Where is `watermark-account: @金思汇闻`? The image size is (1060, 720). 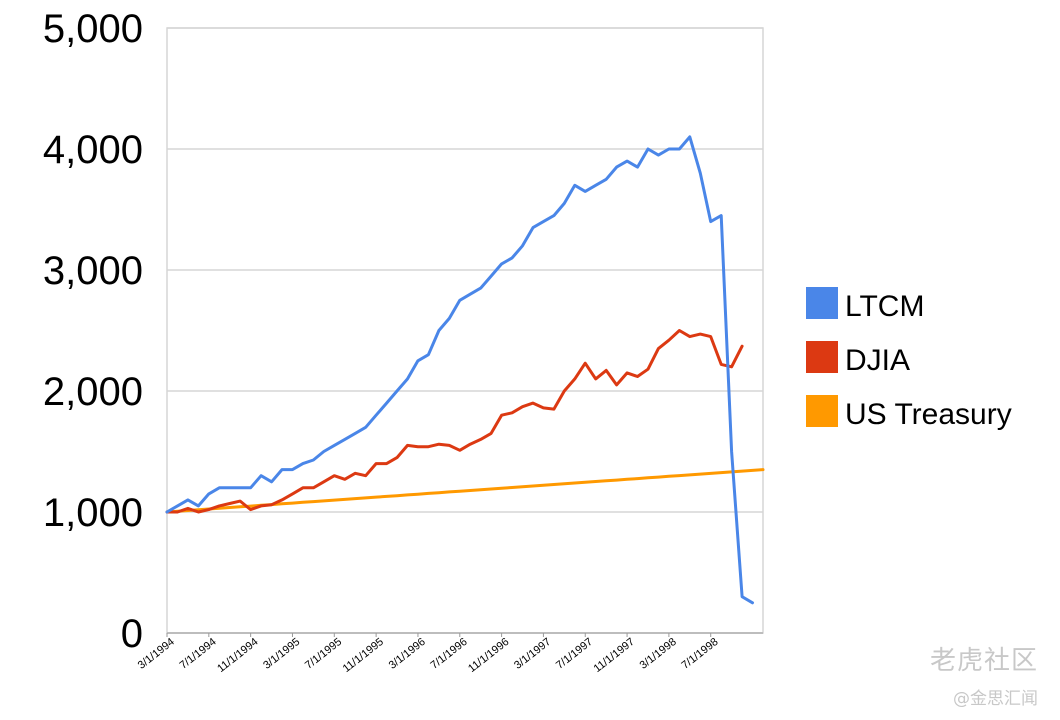
watermark-account: @金思汇闻 is located at coordinates (995, 699).